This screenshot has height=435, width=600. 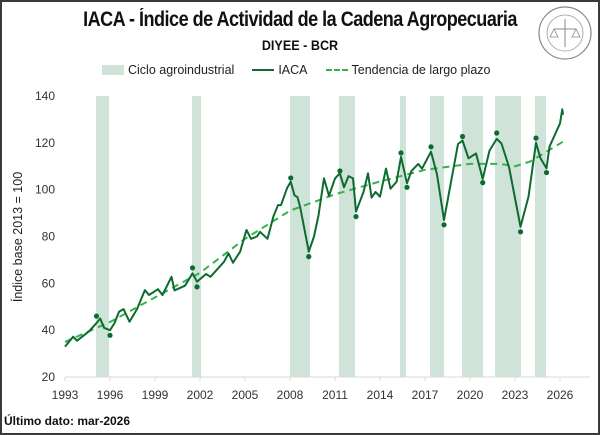 I want to click on legend-item-trend: Tendencia de largo plazo, so click(x=408, y=70).